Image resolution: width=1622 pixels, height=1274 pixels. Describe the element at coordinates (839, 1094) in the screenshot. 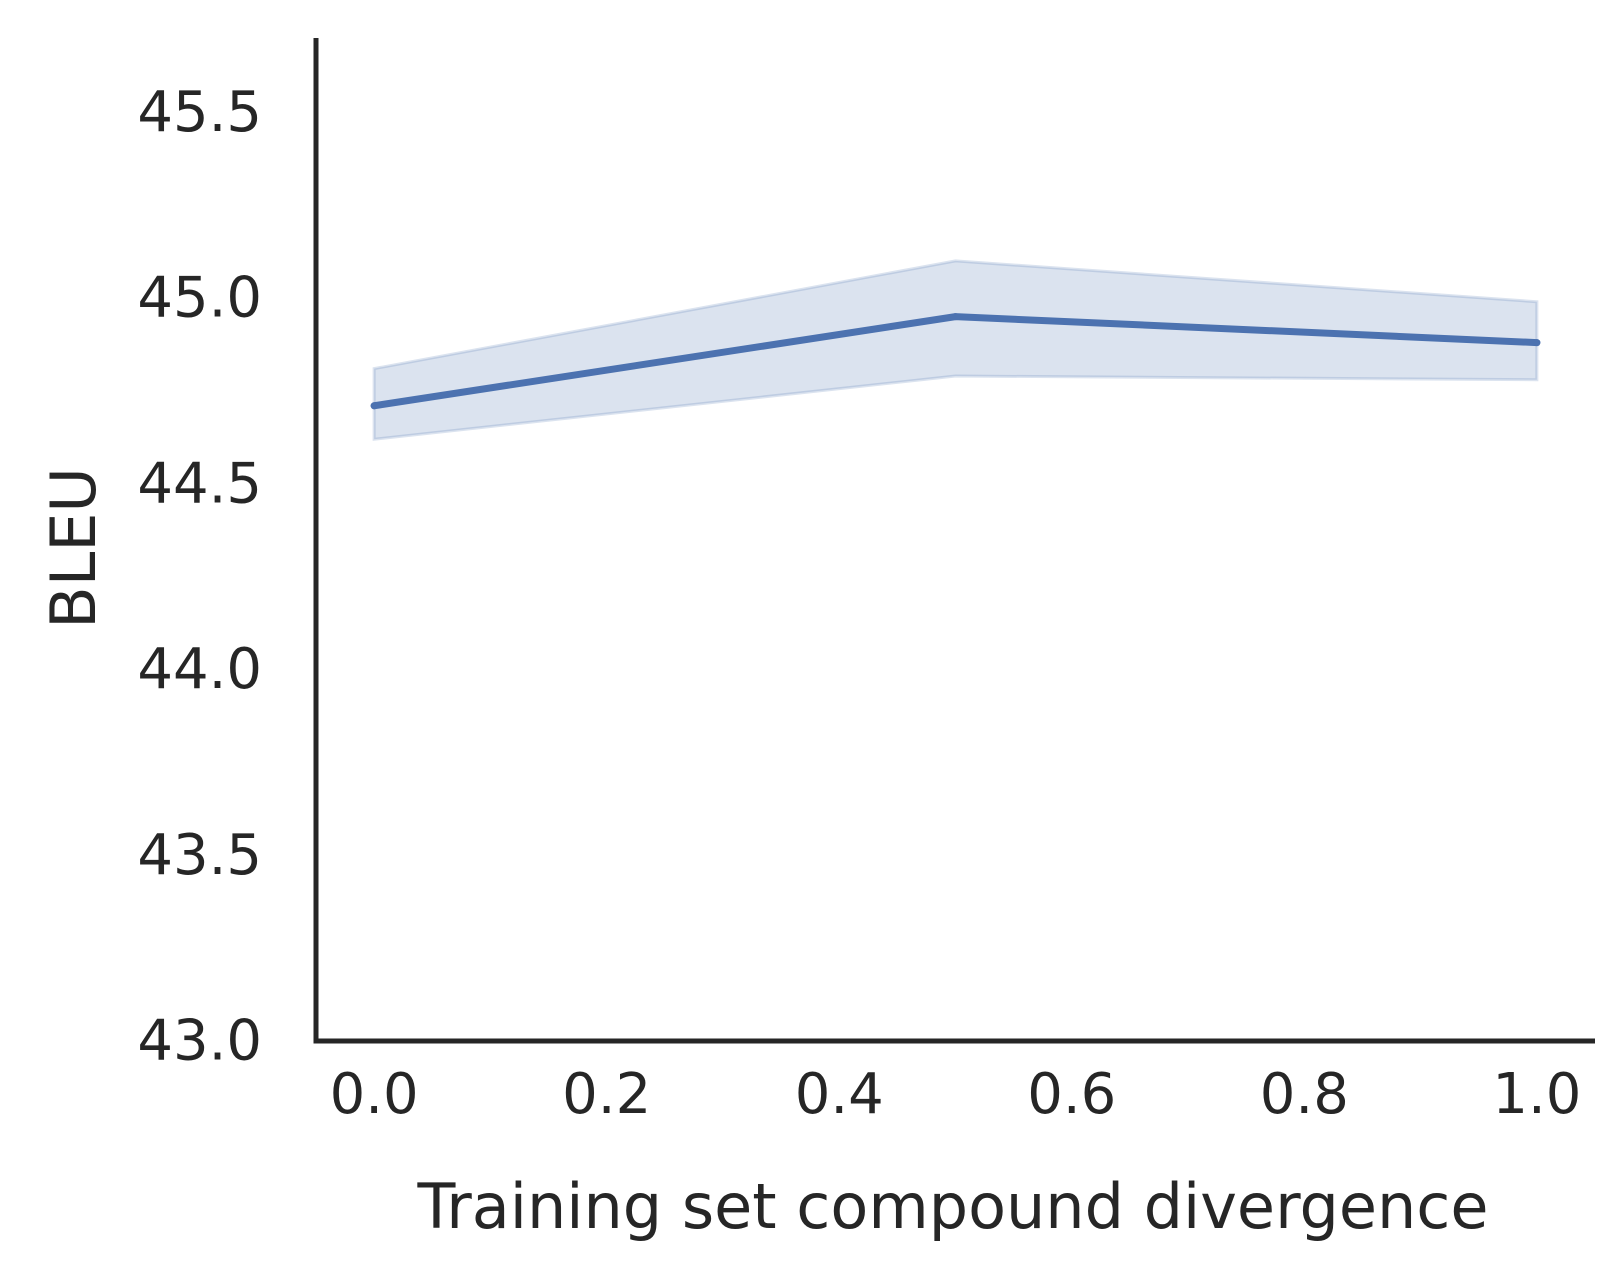

I see `x-tick-label: 0.4` at that location.